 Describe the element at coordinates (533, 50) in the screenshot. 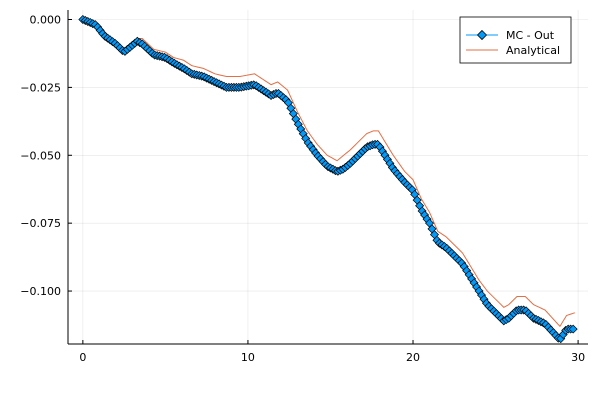

I see `legend-label-analytical: Analytical` at that location.